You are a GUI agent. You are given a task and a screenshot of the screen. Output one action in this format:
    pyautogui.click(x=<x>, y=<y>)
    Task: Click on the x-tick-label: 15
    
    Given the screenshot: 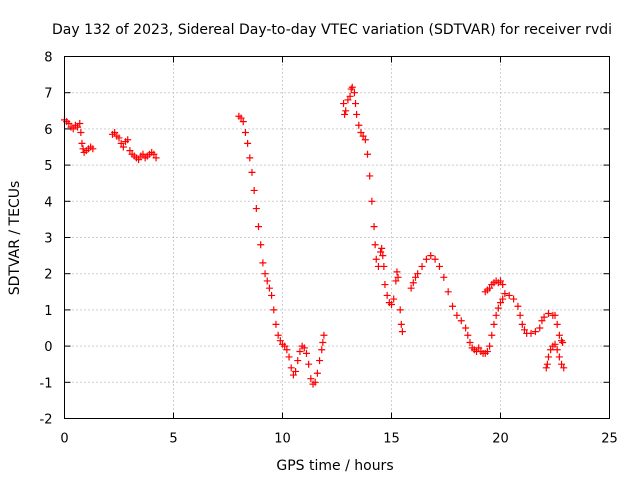 What is the action you would take?
    pyautogui.click(x=391, y=439)
    